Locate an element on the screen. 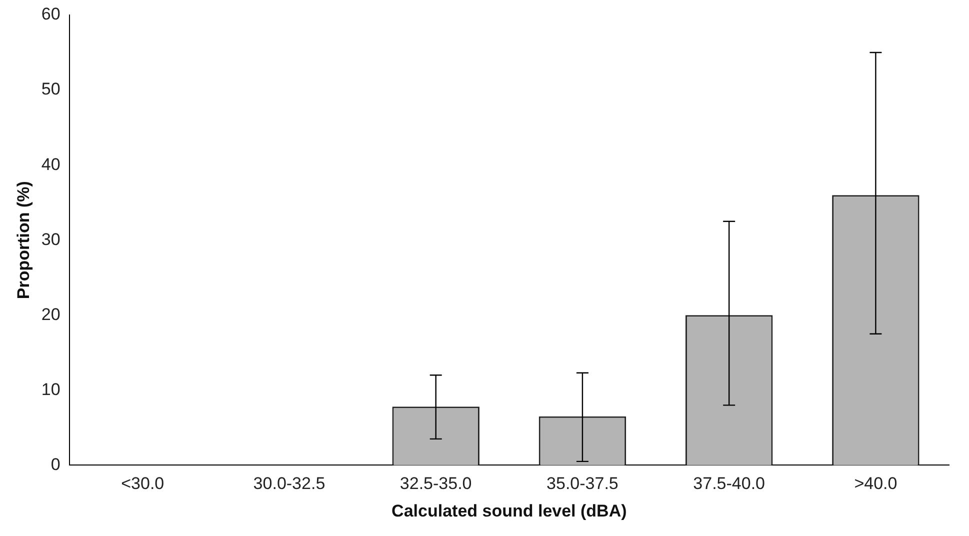 The image size is (969, 536). x-tick-label: 35.0-37.5 is located at coordinates (582, 484).